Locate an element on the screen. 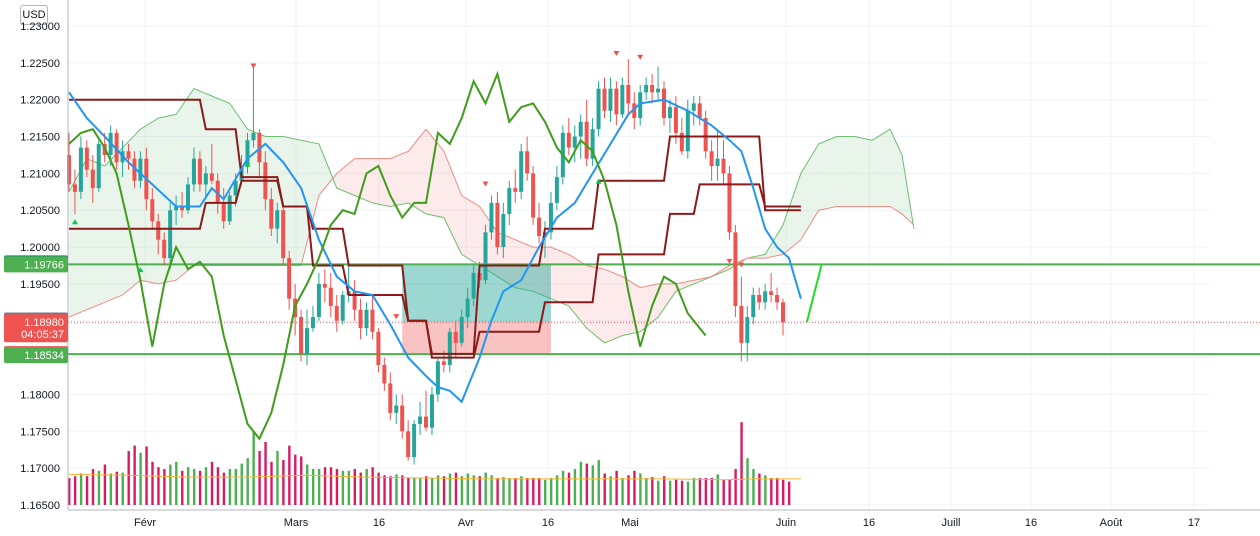 The width and height of the screenshot is (1260, 536). price-badge-value: 1.19766 is located at coordinates (44, 265).